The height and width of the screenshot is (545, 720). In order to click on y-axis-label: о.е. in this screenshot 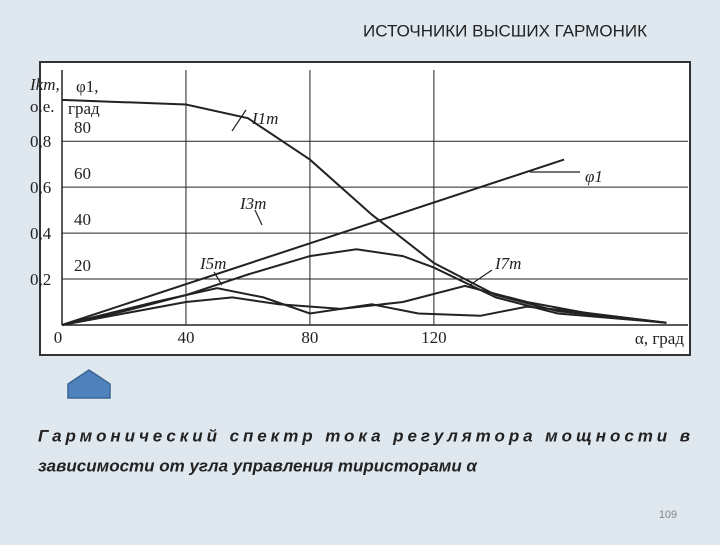, I will do `click(42, 106)`.